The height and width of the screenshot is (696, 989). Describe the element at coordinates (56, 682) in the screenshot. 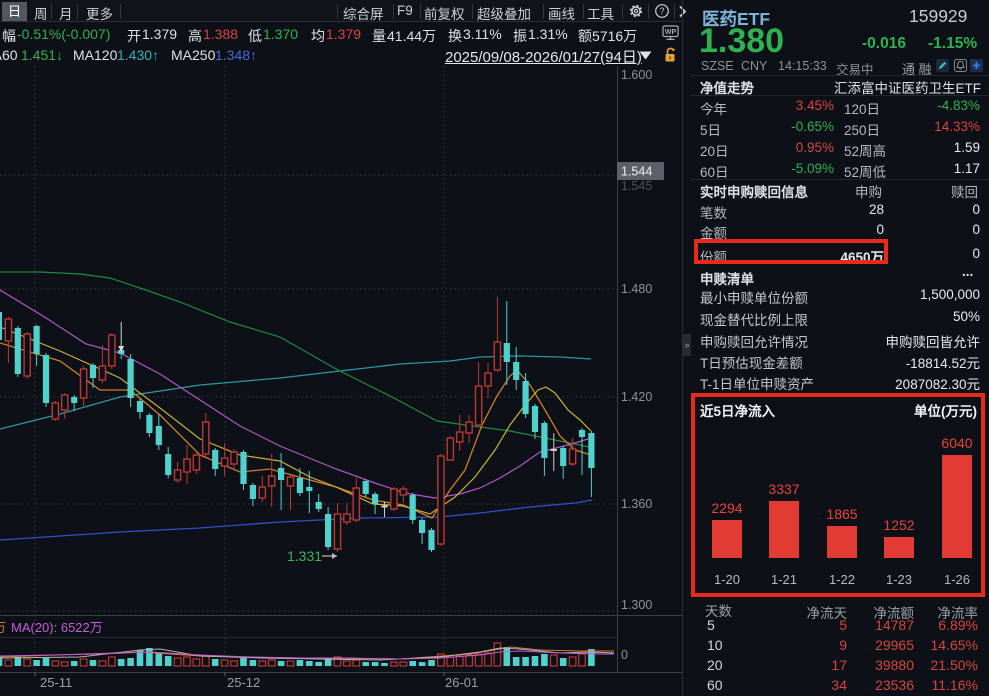

I see `svg-text: 25-11` at that location.